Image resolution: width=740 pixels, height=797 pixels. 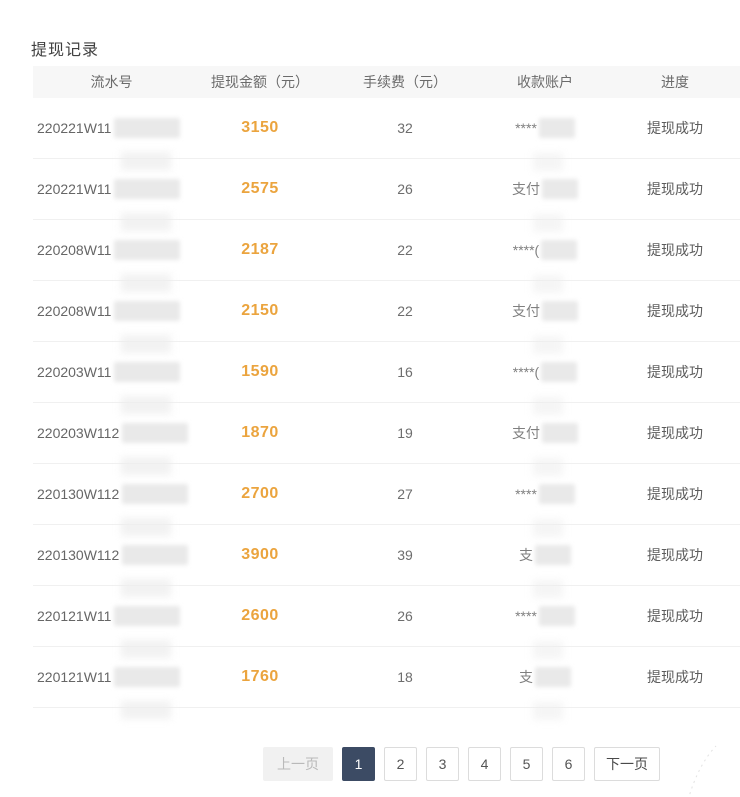 I want to click on withdrawal-amount: 2600, so click(x=260, y=615).